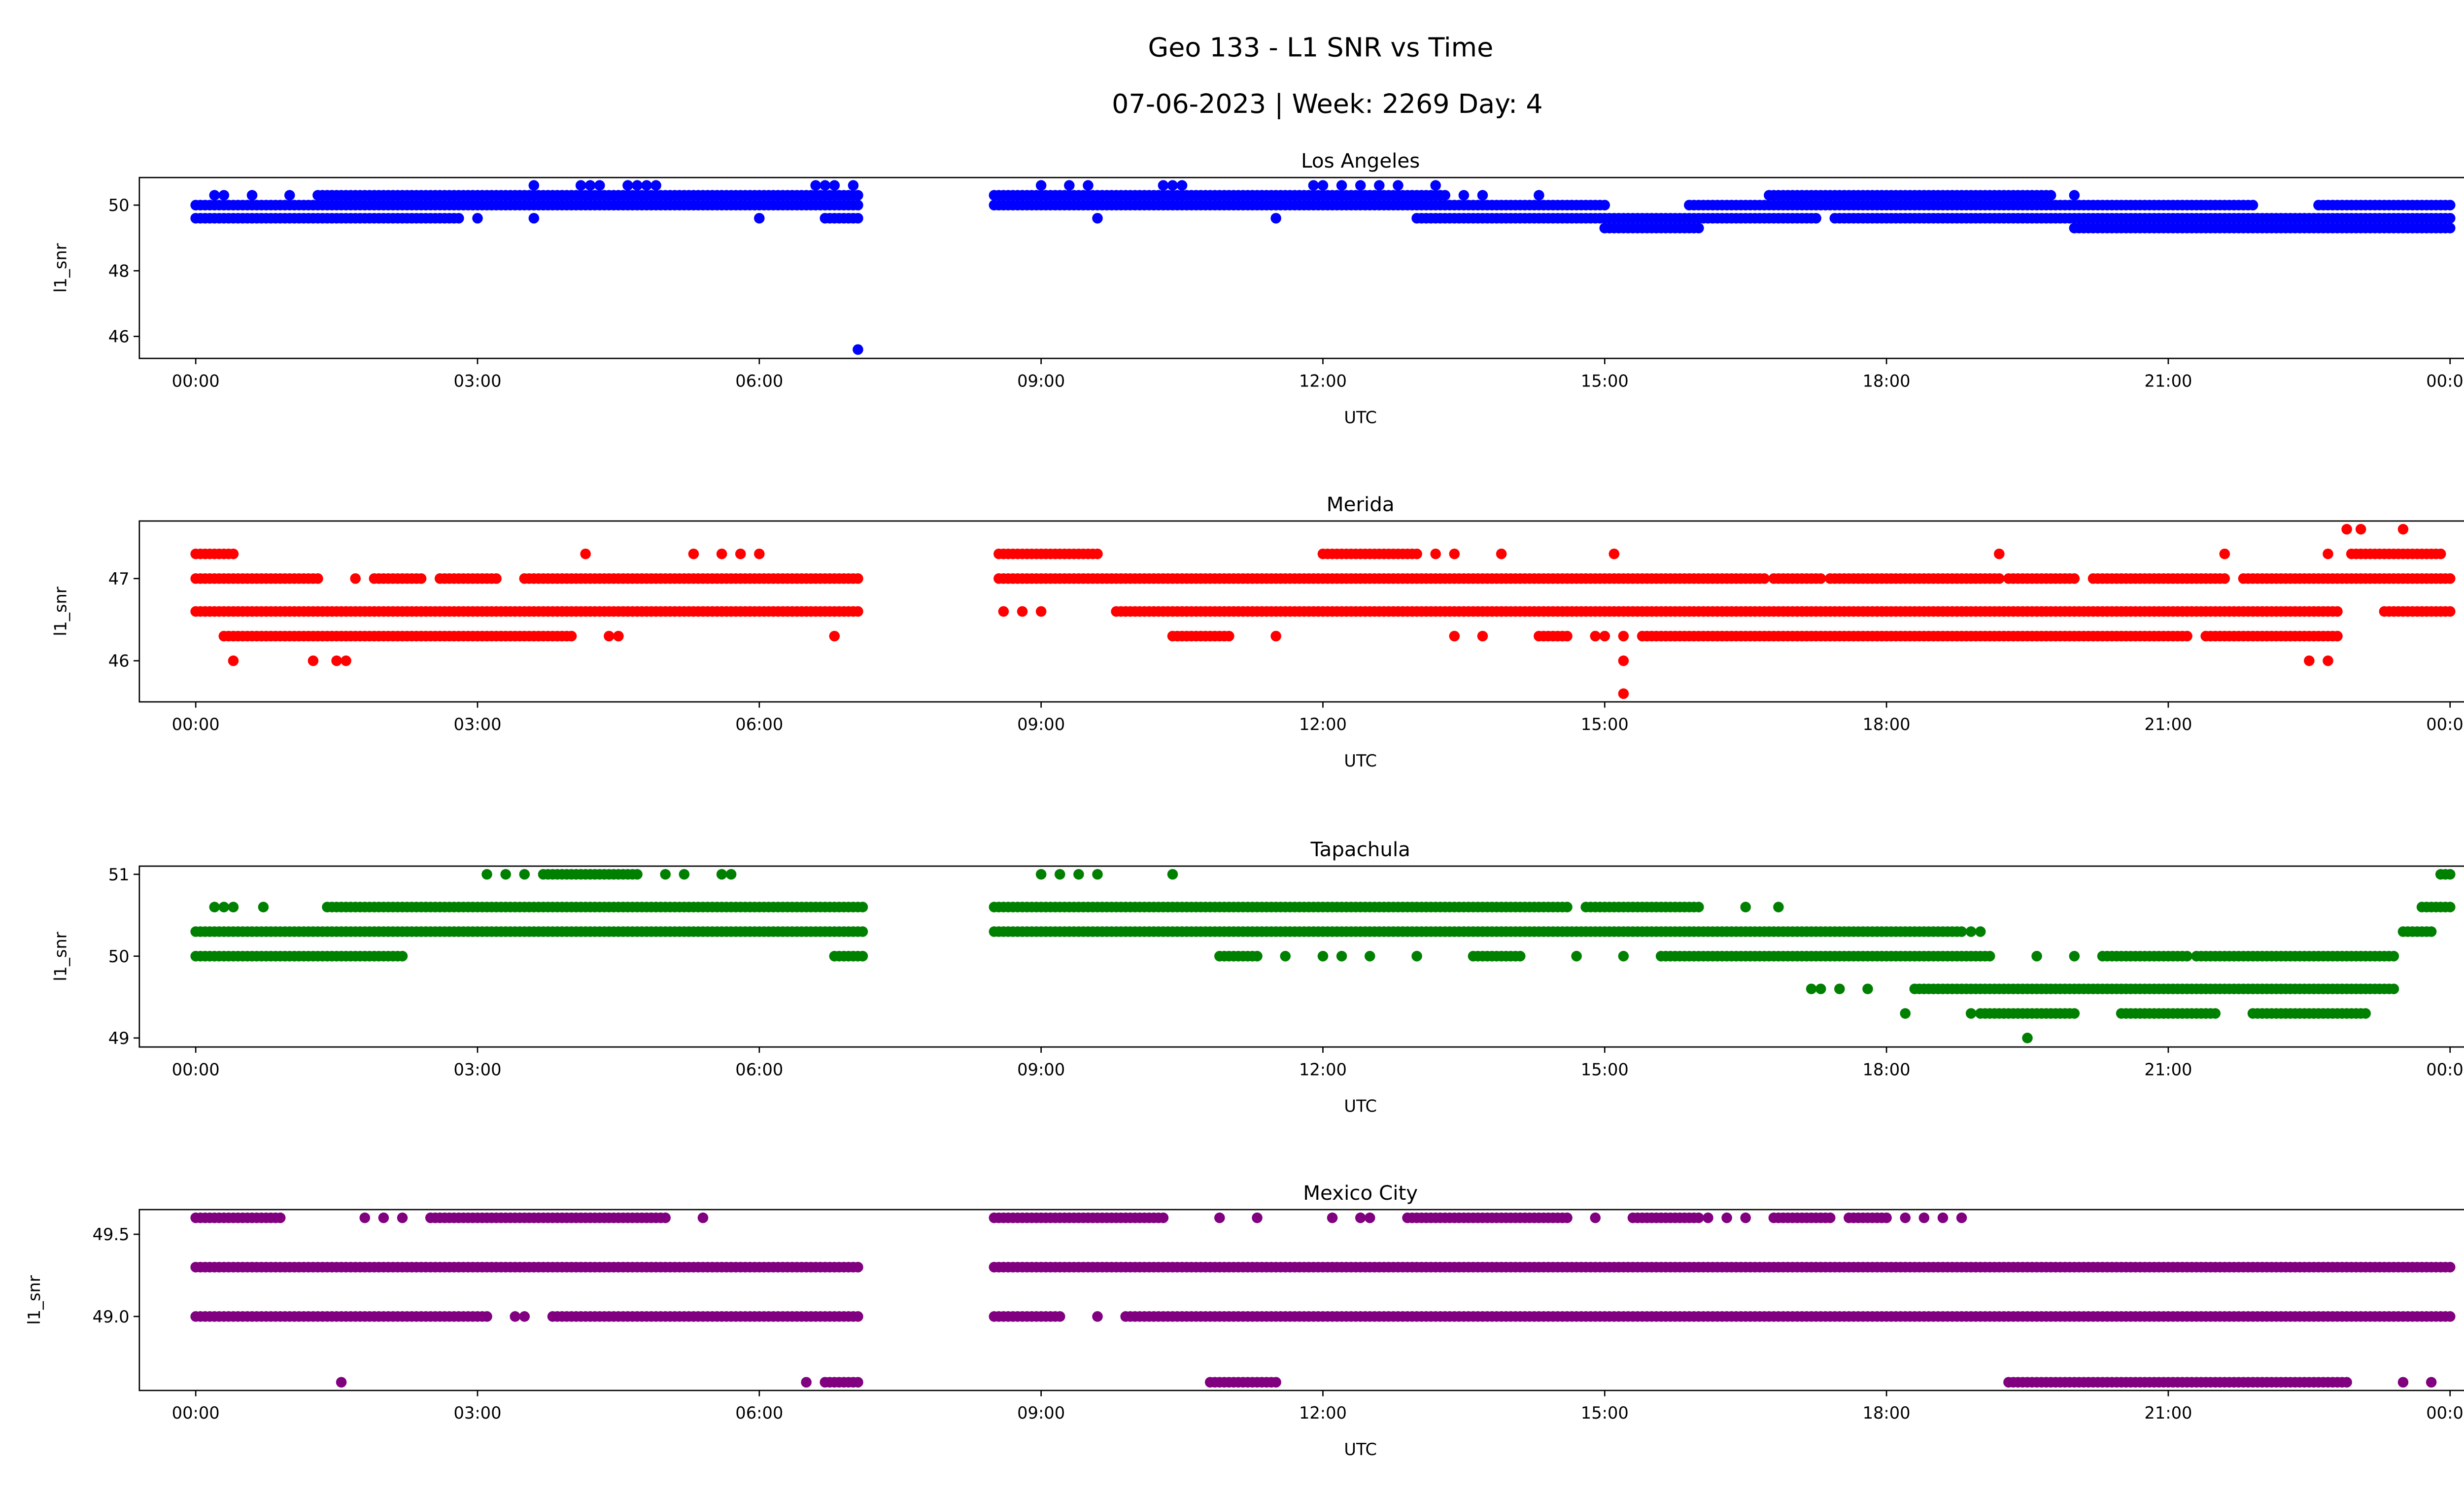 The image size is (2464, 1495). What do you see at coordinates (119, 270) in the screenshot?
I see `y-tick-label: 48` at bounding box center [119, 270].